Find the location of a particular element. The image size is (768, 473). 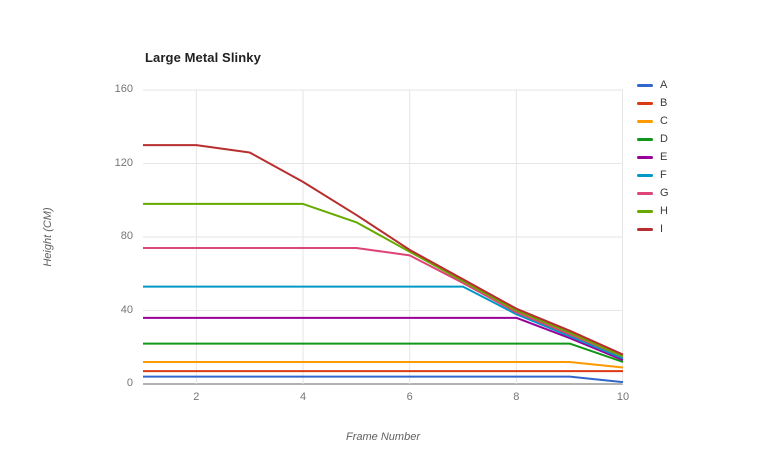

series-line-a is located at coordinates (383, 379).